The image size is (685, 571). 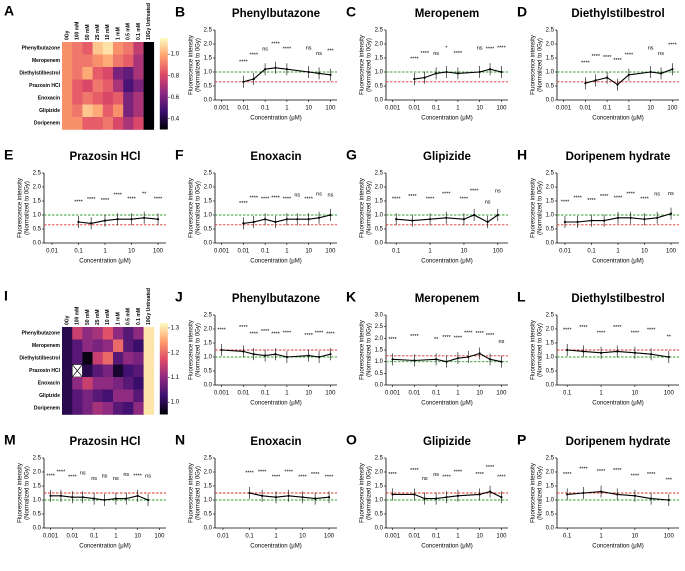 What do you see at coordinates (37, 230) in the screenshot?
I see `y-tick-label: 0.5` at bounding box center [37, 230].